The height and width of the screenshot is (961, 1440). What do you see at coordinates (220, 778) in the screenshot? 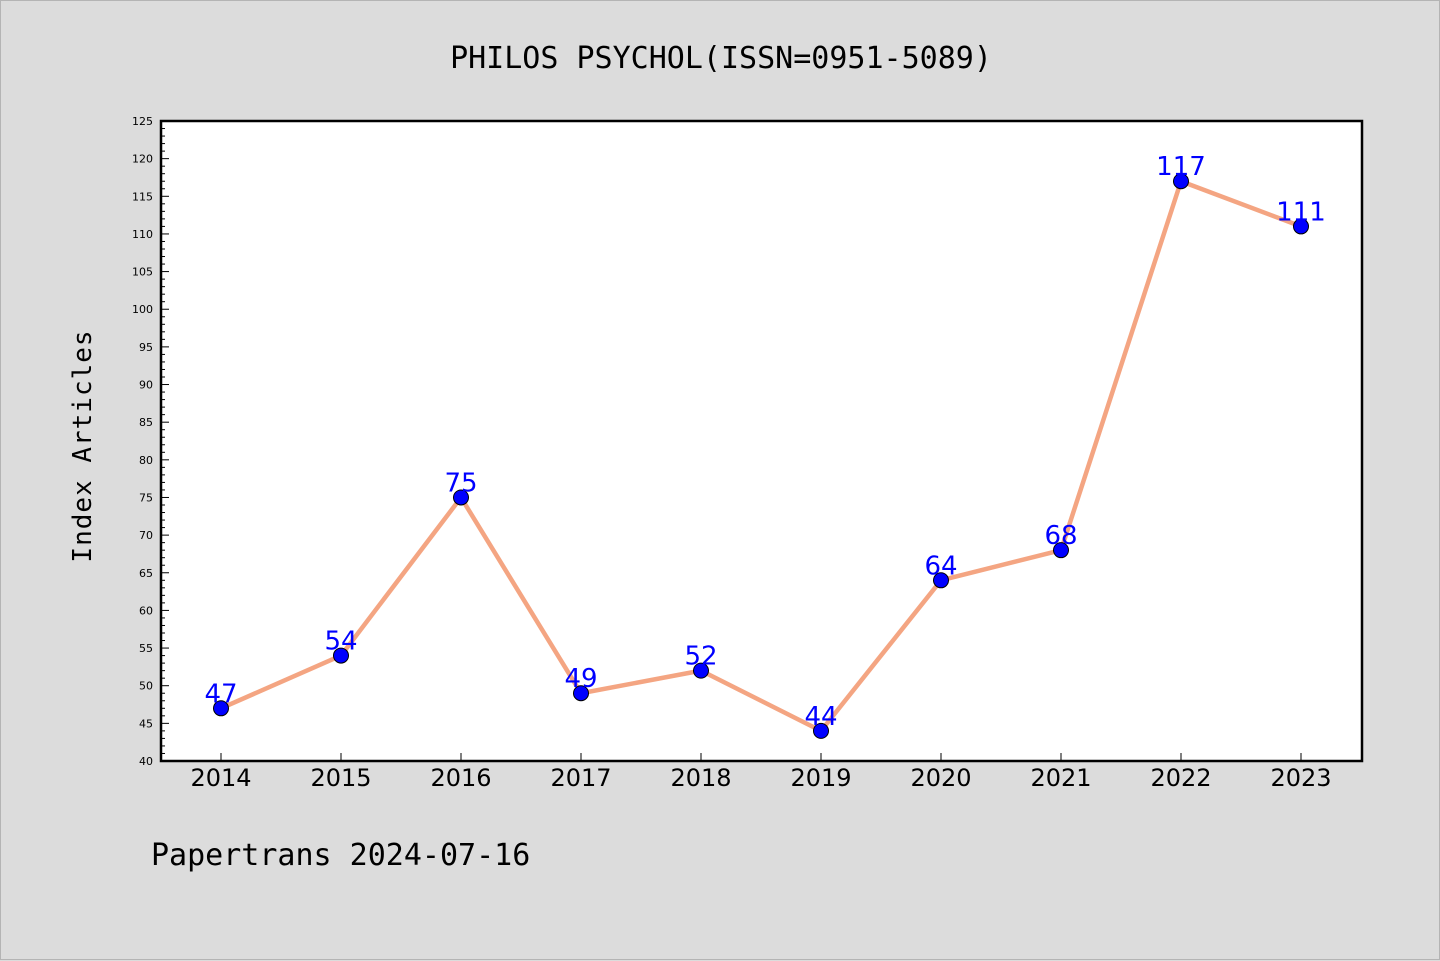
I see `x-tick-label: 2014` at bounding box center [220, 778].